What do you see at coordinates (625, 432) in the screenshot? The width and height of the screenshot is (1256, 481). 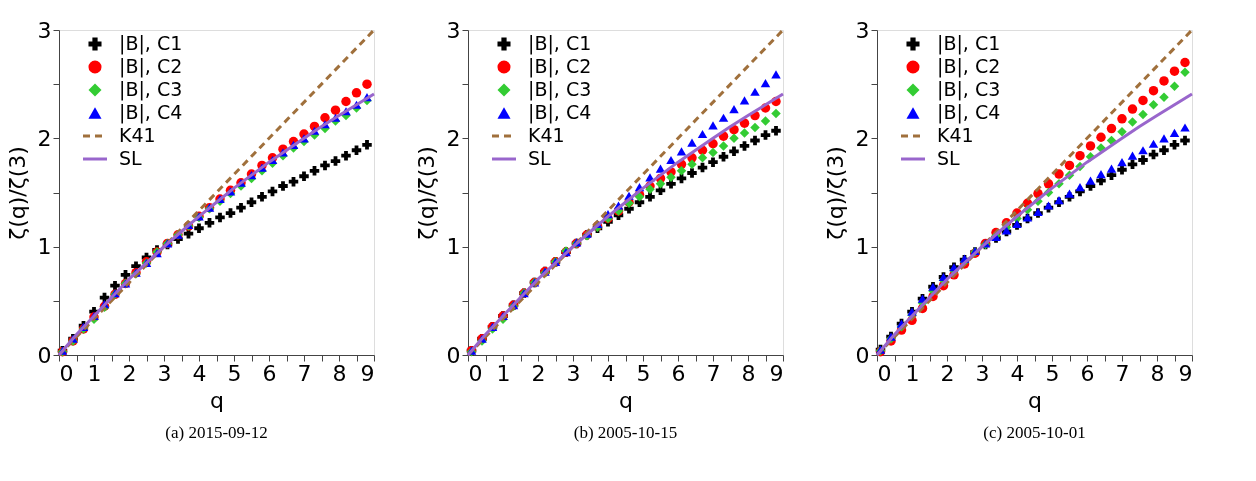 I see `text: (b) 2005-10-15` at bounding box center [625, 432].